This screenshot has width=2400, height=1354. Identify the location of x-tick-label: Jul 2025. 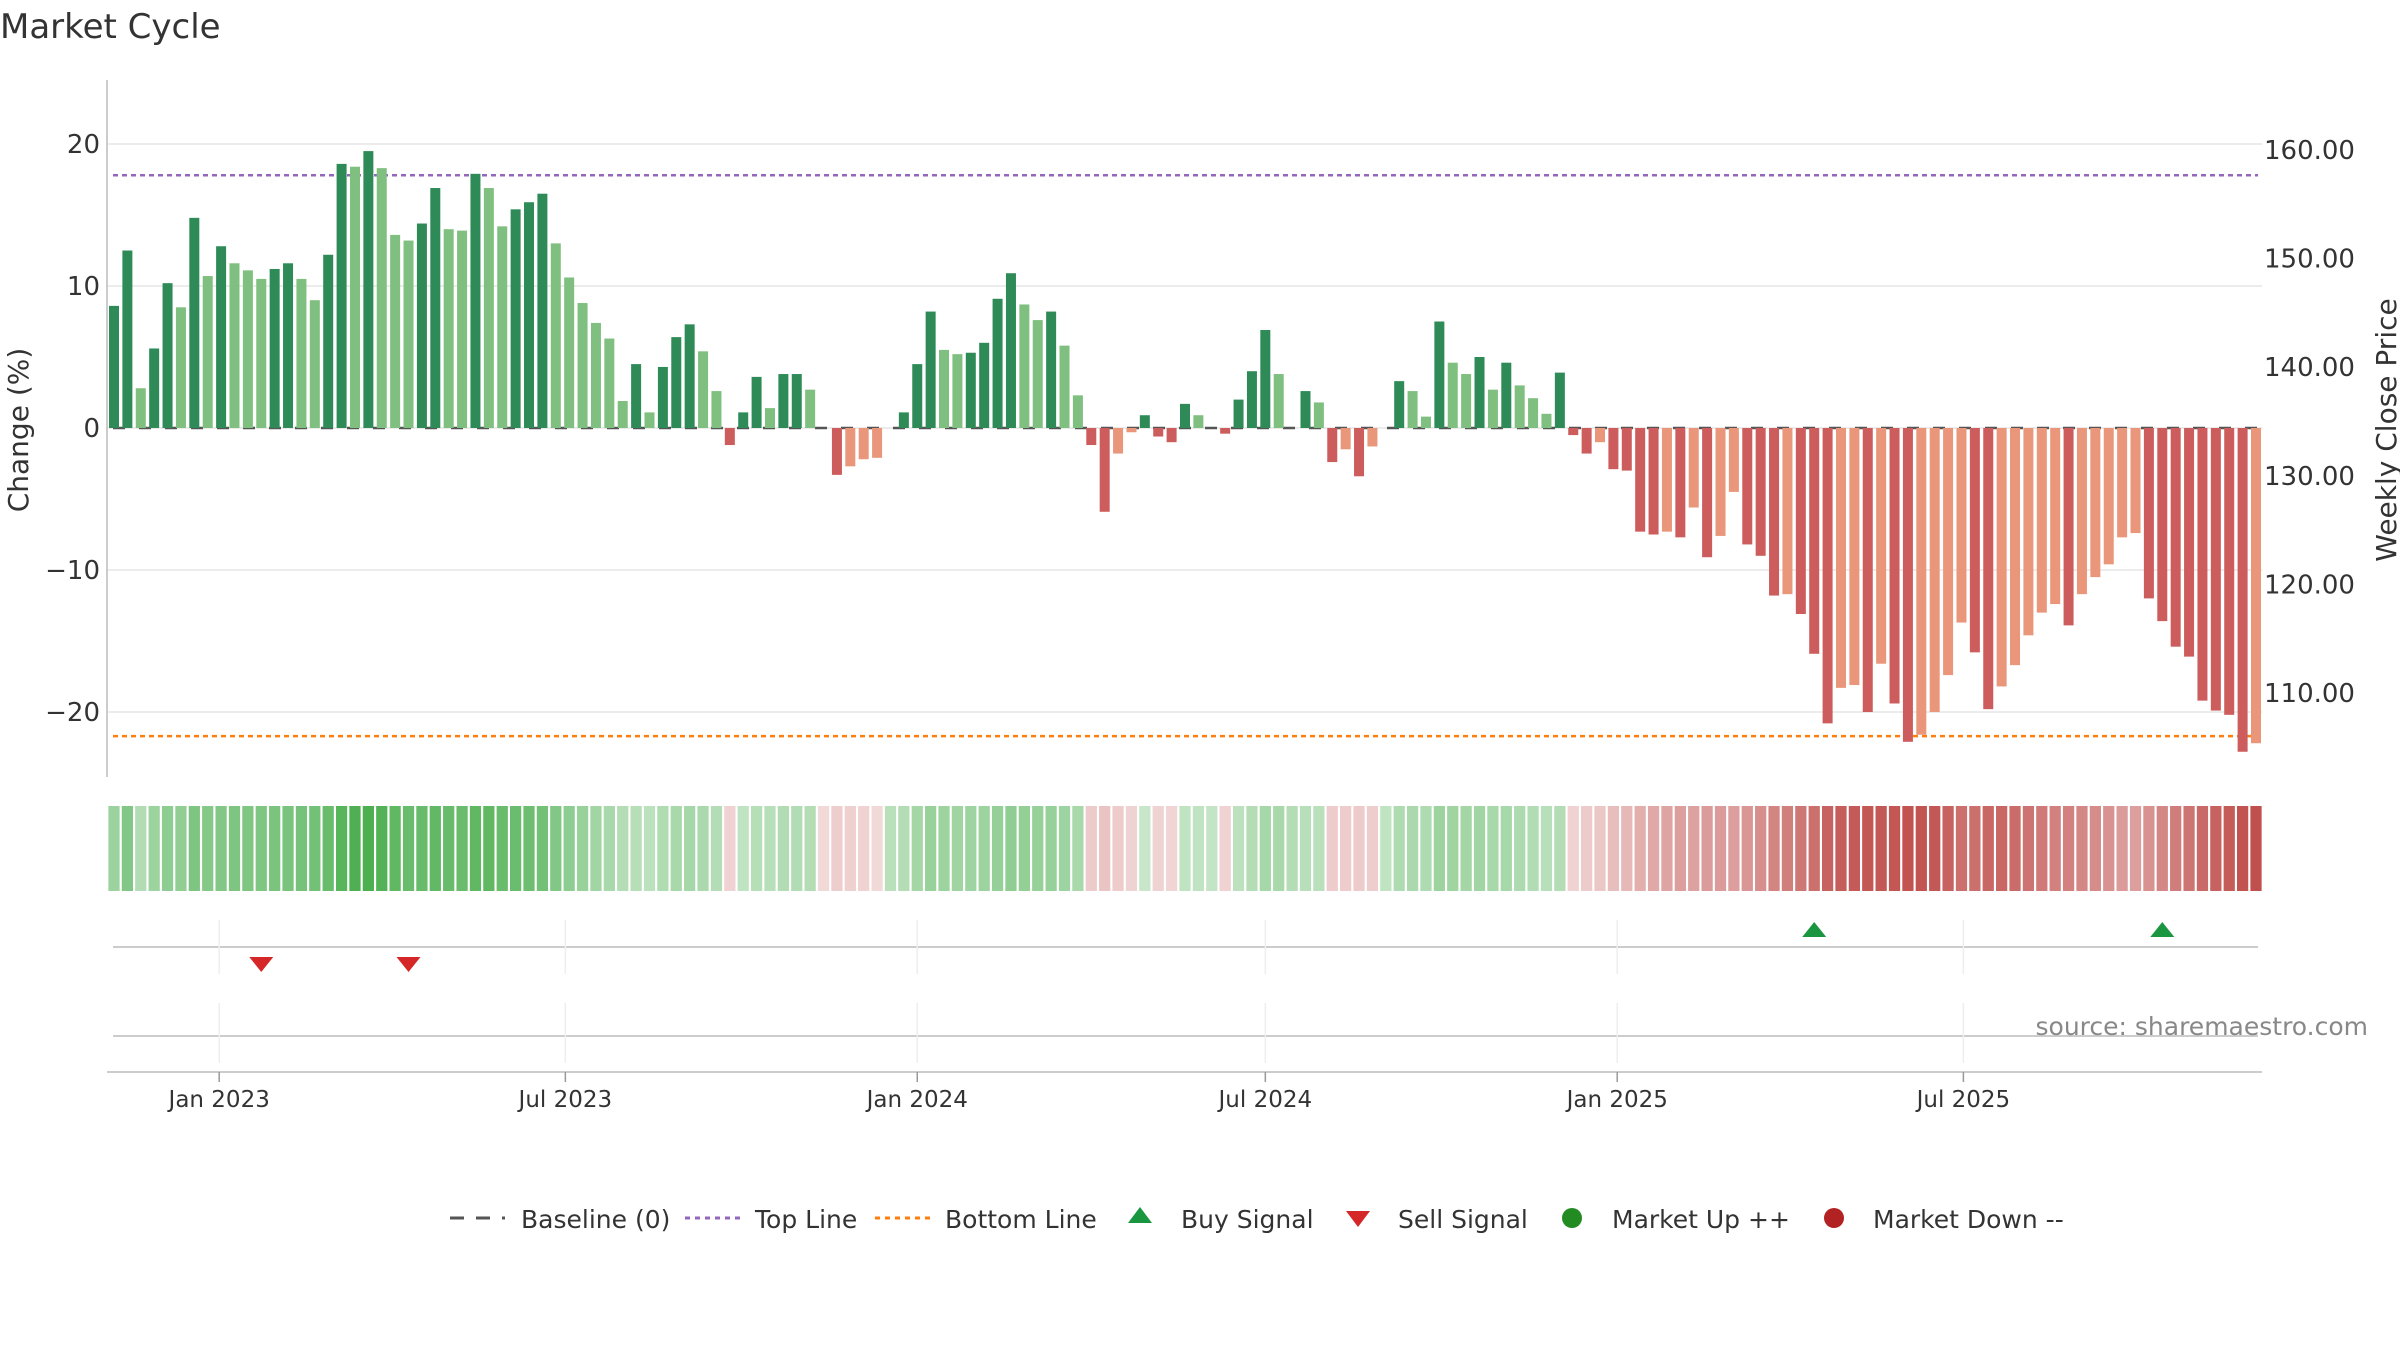
(1963, 1100).